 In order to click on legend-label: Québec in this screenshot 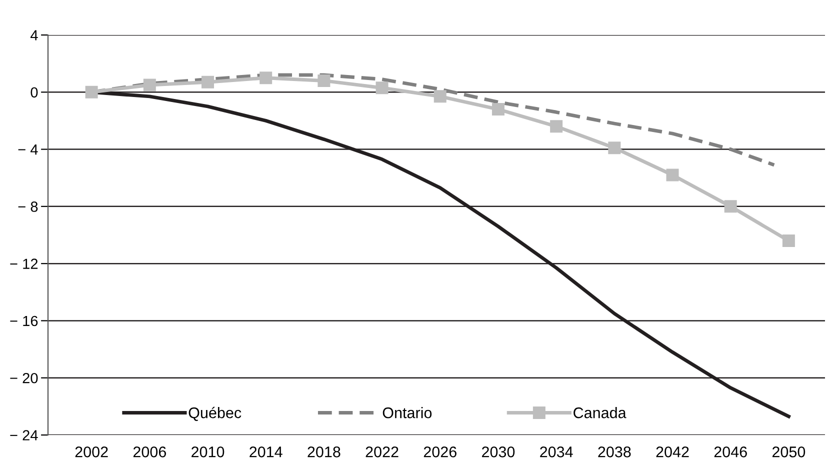, I will do `click(215, 413)`.